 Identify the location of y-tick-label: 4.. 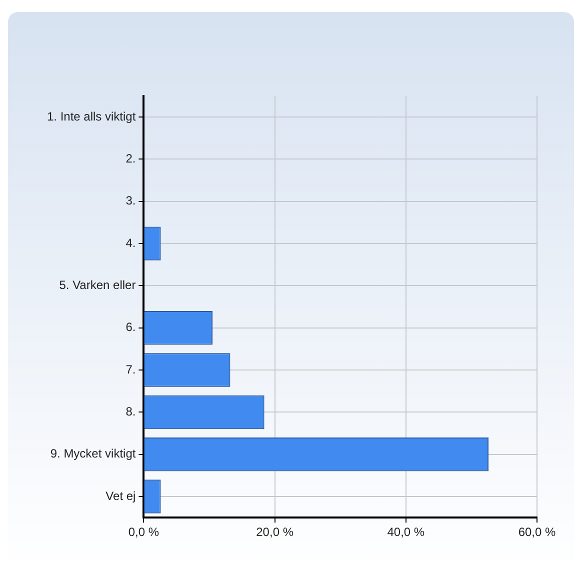
(131, 243).